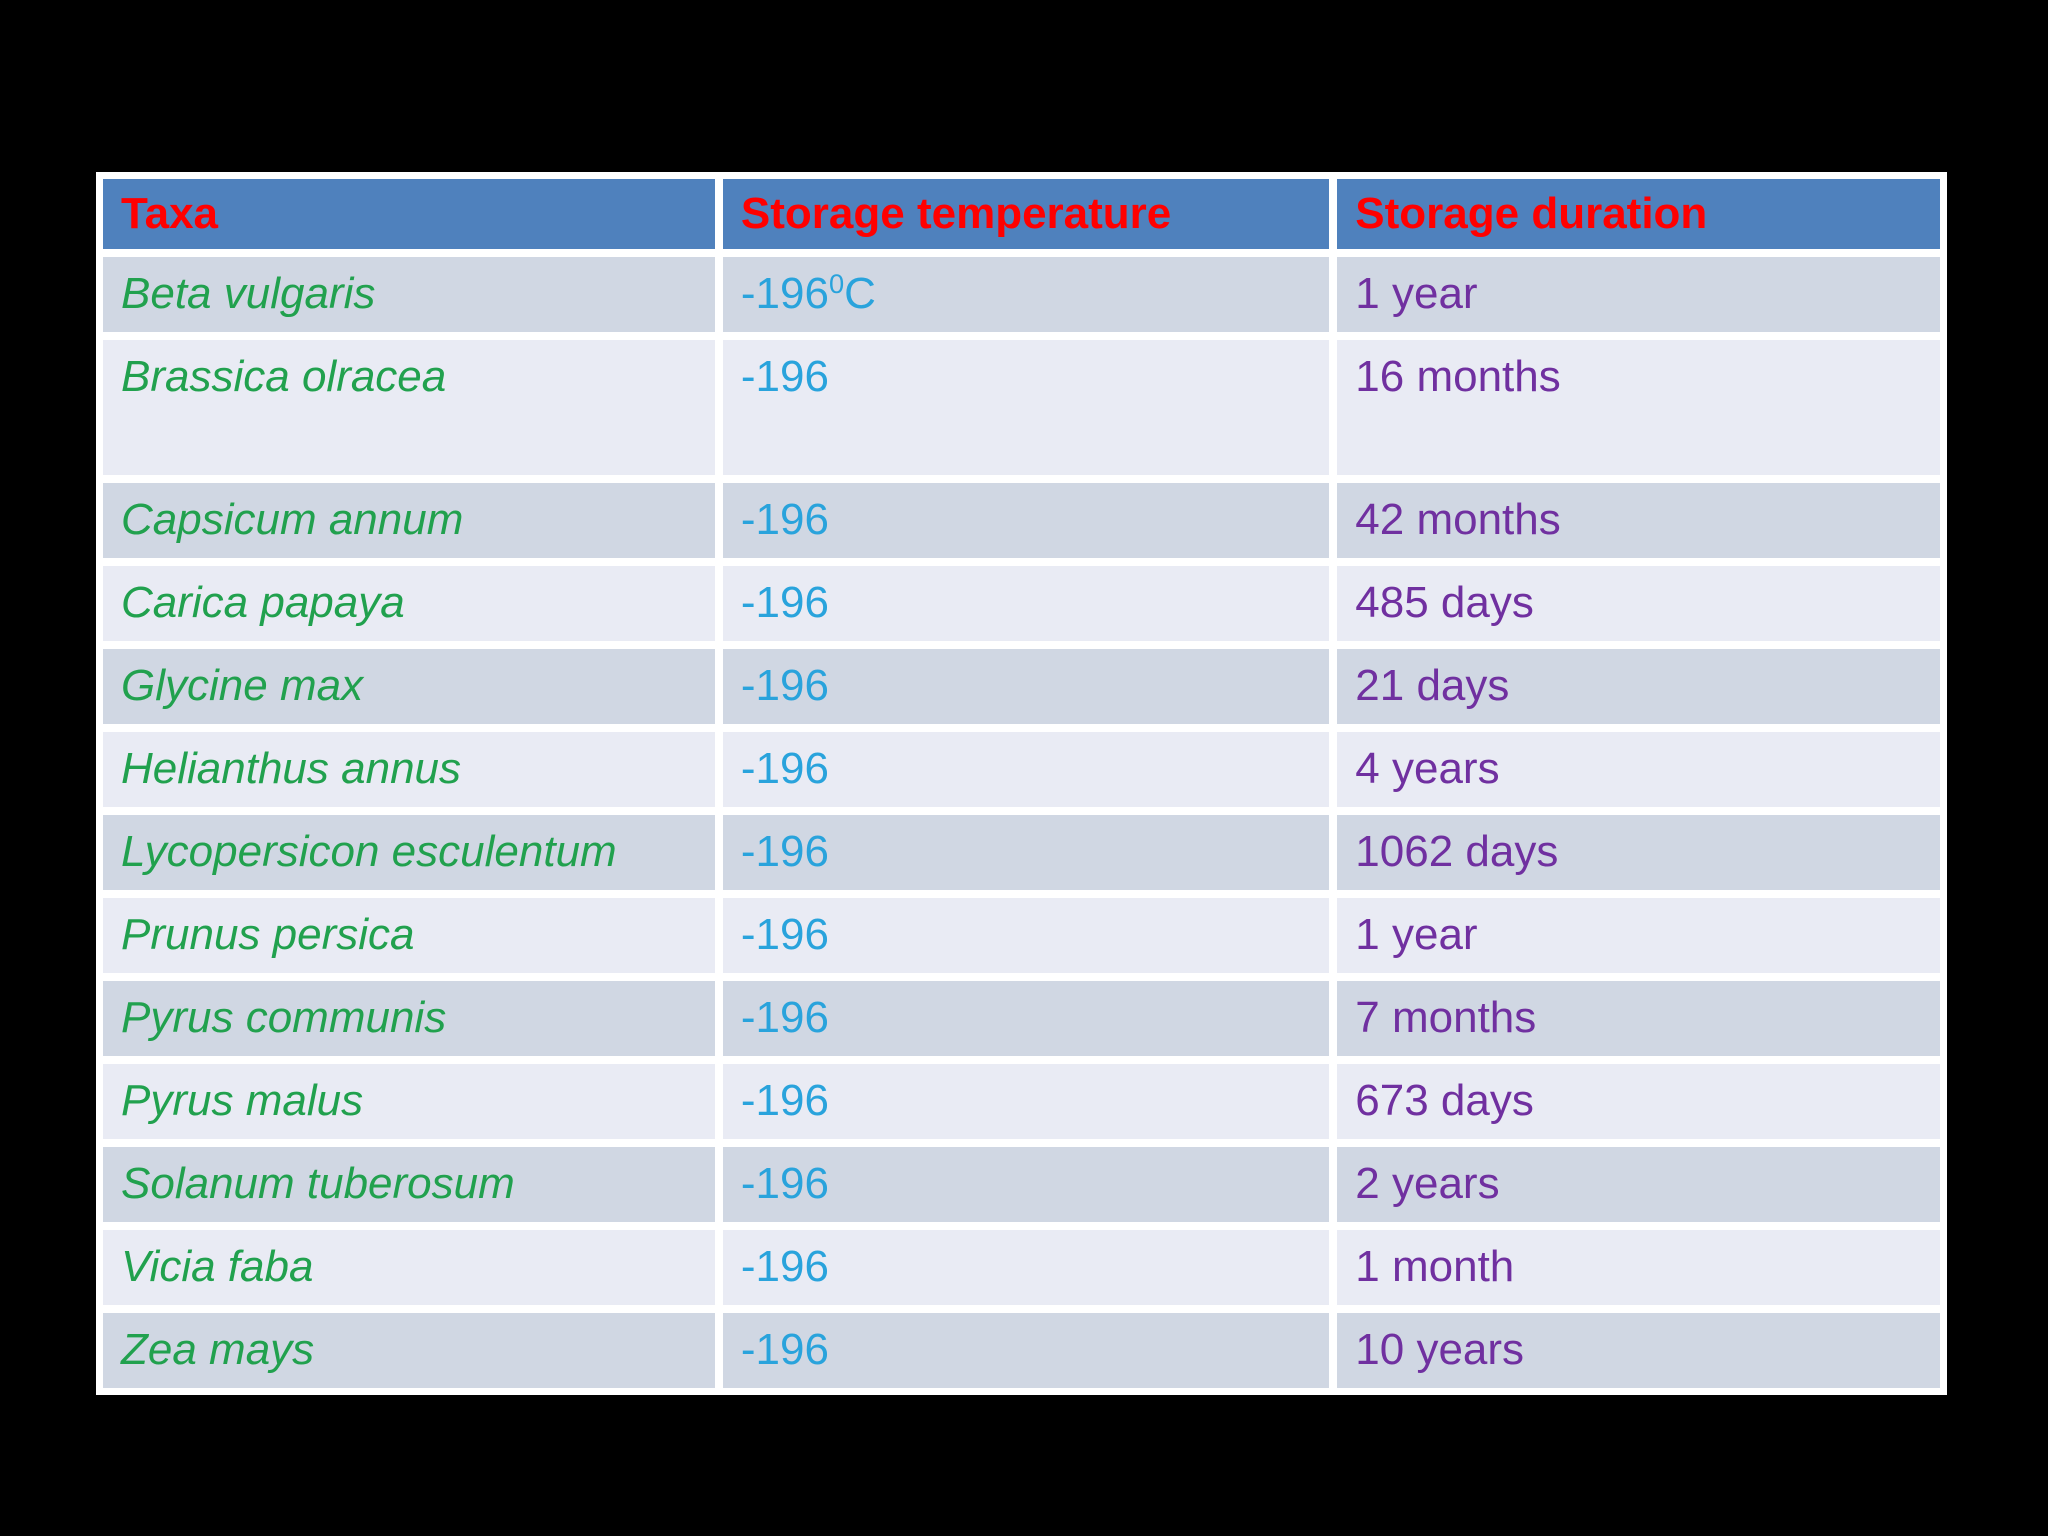 The image size is (2048, 1536). What do you see at coordinates (1638, 520) in the screenshot?
I see `duration-cell: 42 months` at bounding box center [1638, 520].